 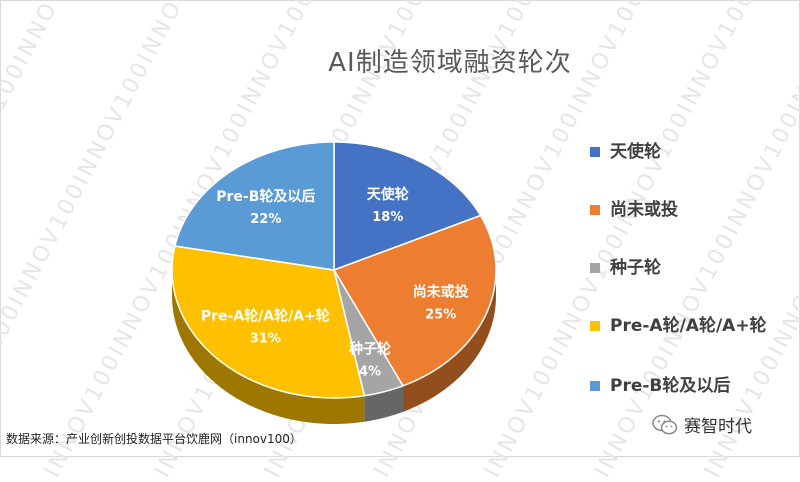 I want to click on slice-value-label: 25%, so click(x=440, y=314).